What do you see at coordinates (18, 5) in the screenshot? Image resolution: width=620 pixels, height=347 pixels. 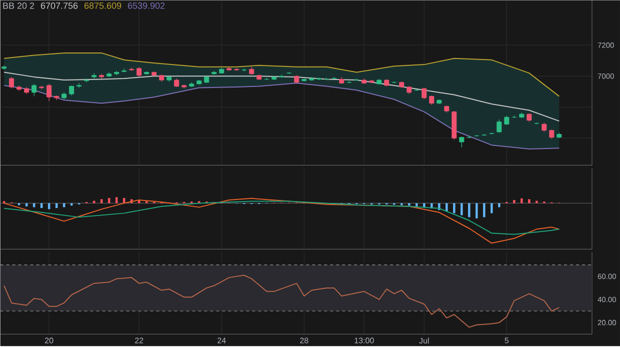 I see `legend-title: BB 20 2` at bounding box center [18, 5].